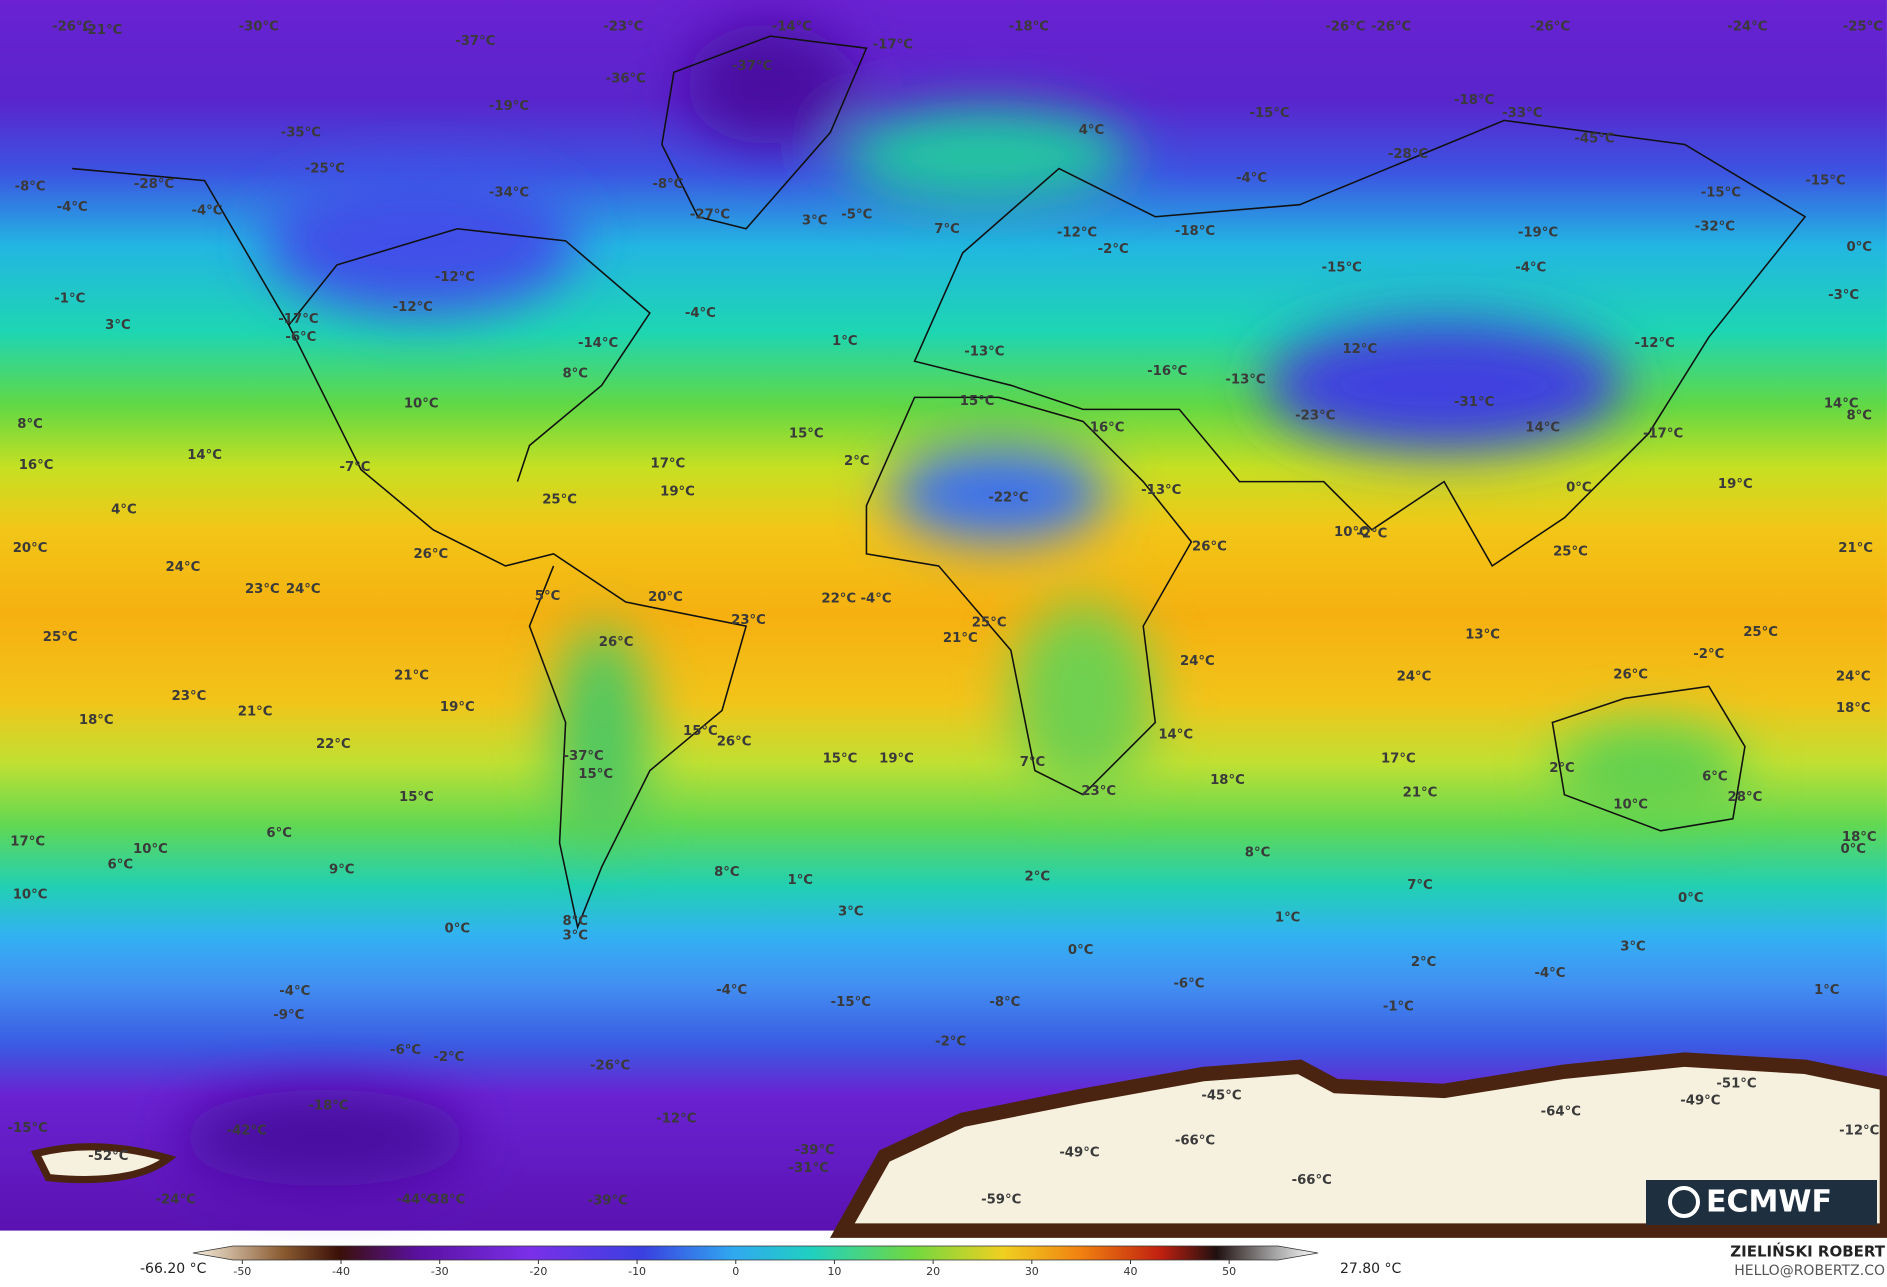 The width and height of the screenshot is (1887, 1287). What do you see at coordinates (1209, 547) in the screenshot?
I see `temperature-label: 26°C` at bounding box center [1209, 547].